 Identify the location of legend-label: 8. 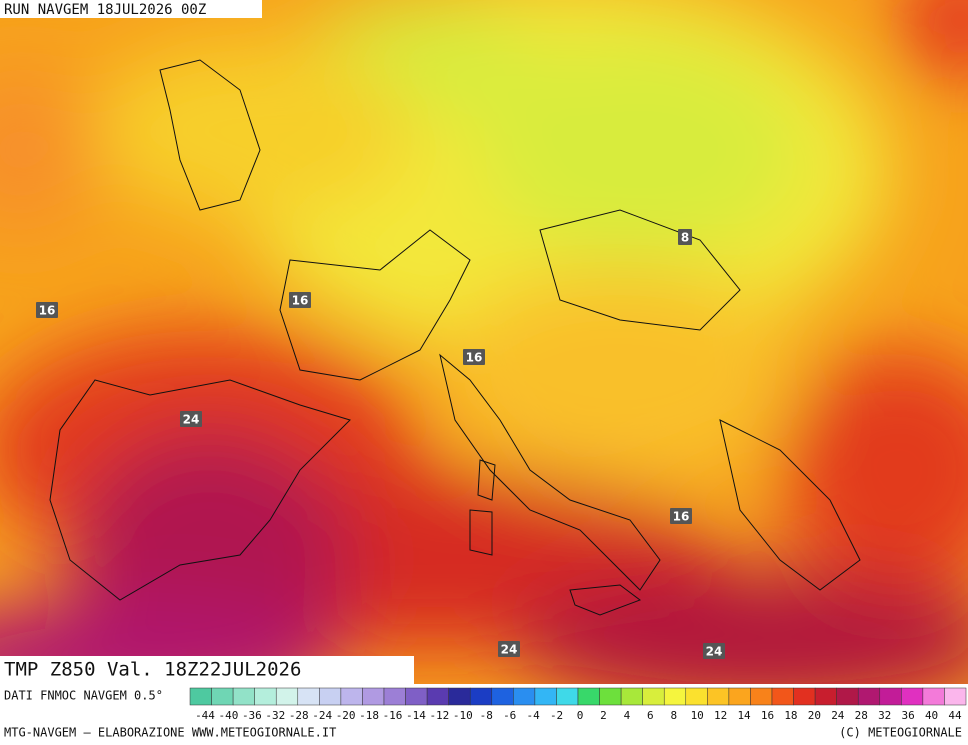
(673, 715).